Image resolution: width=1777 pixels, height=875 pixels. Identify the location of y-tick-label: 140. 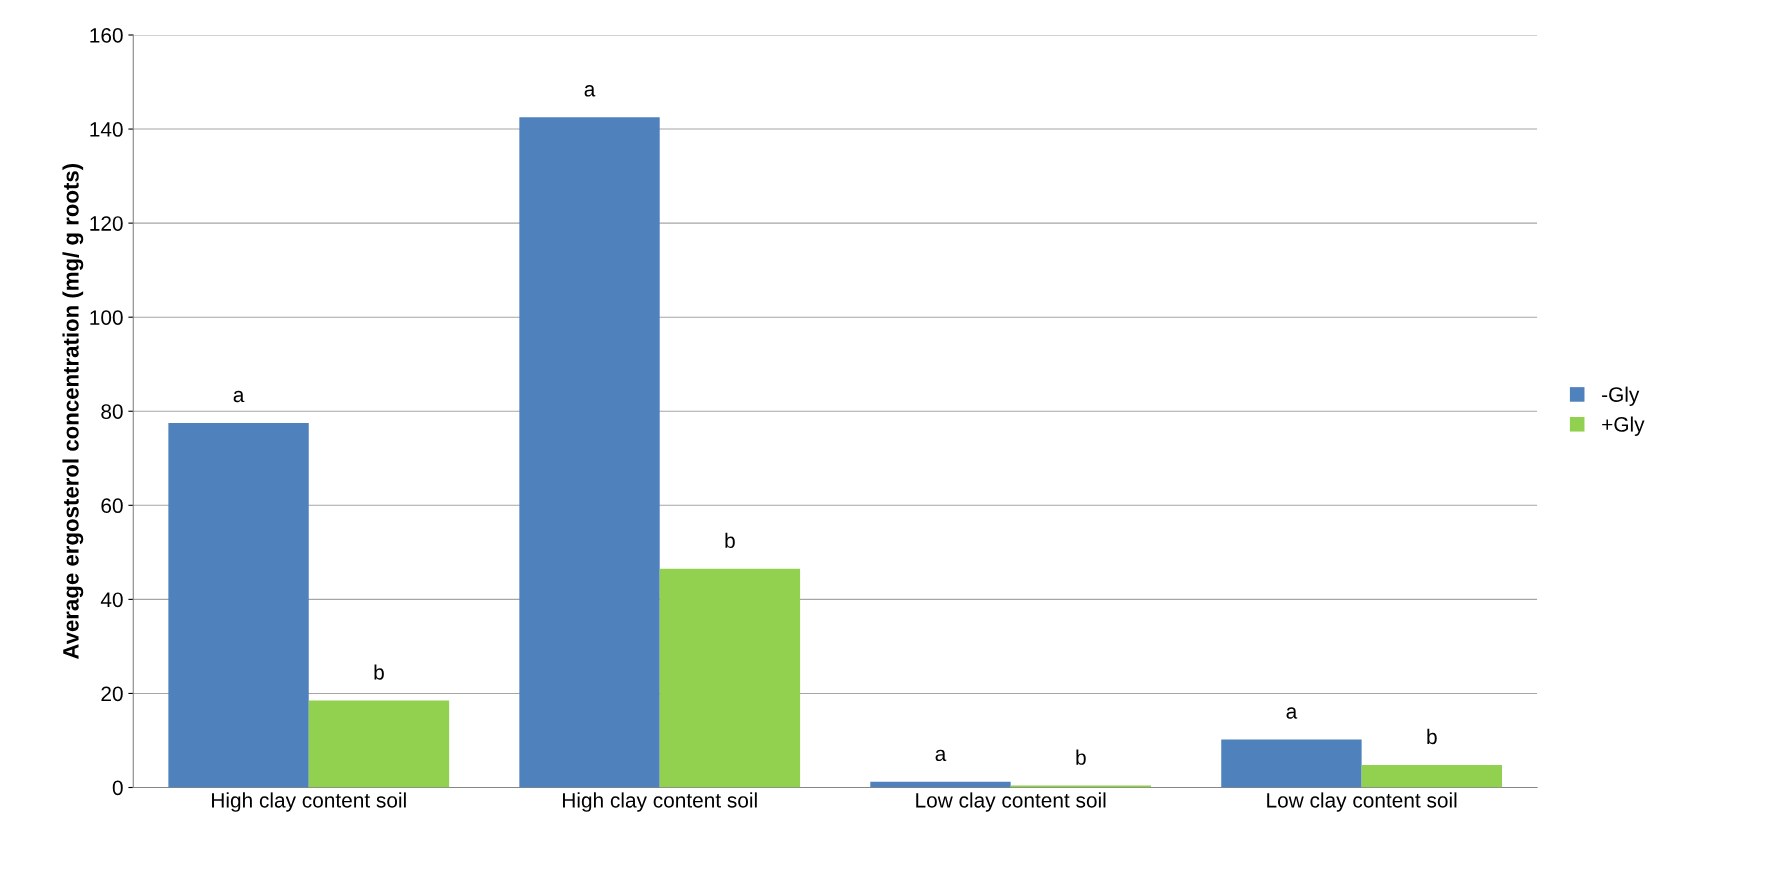
(106, 129).